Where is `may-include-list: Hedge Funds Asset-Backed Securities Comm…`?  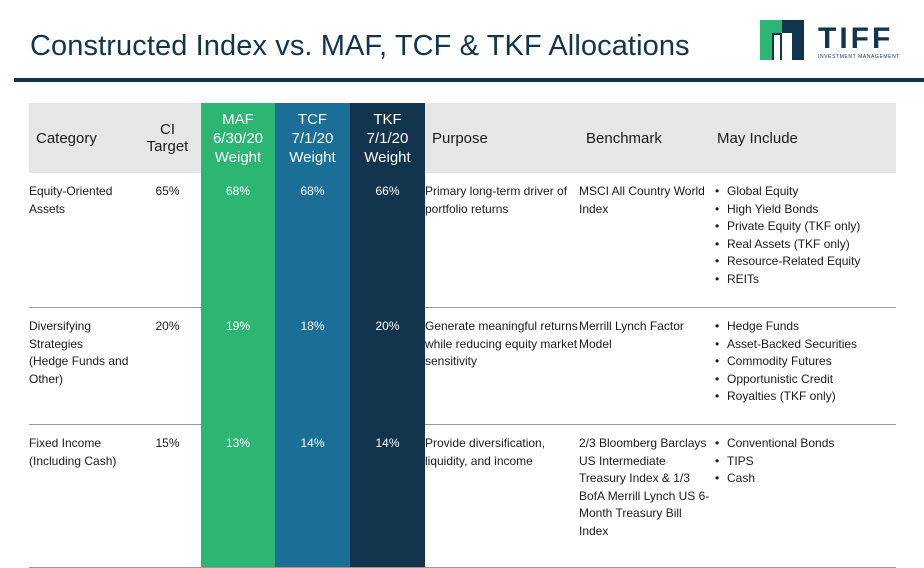
may-include-list: Hedge Funds Asset-Backed Securities Comm… is located at coordinates (803, 362).